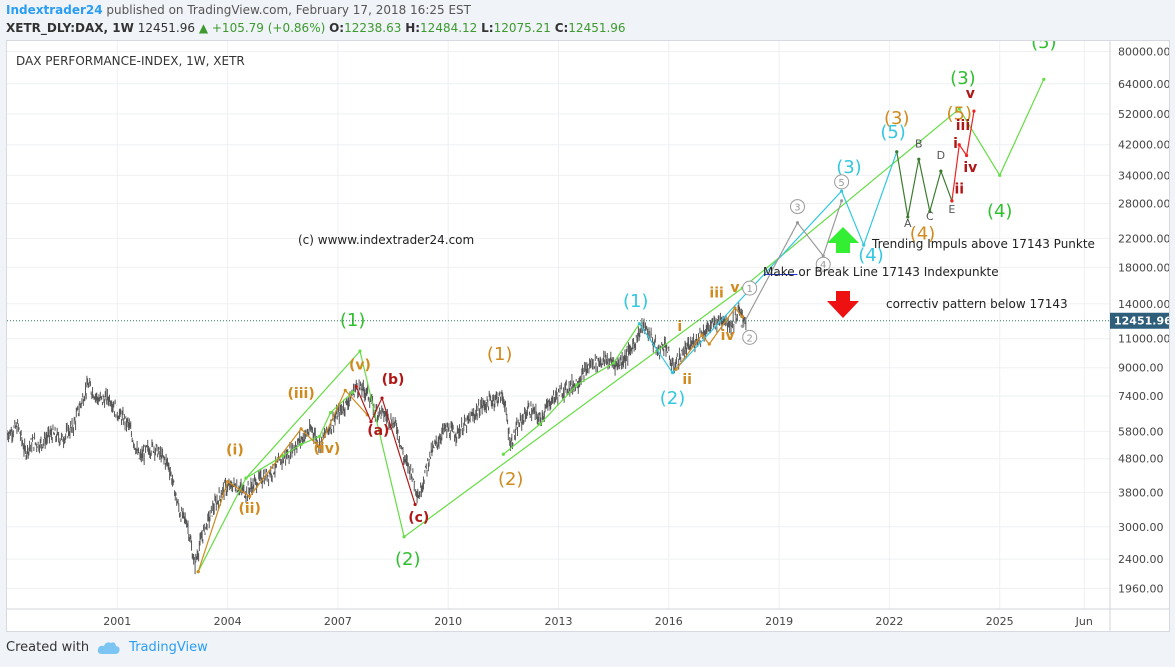 Image resolution: width=1175 pixels, height=667 pixels. Describe the element at coordinates (889, 621) in the screenshot. I see `x-tick-label: 2022` at that location.